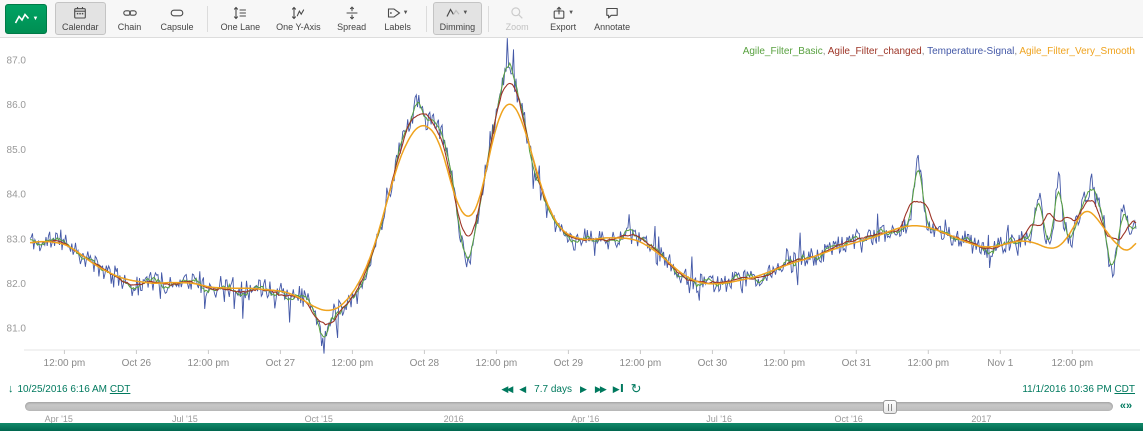 This screenshot has height=431, width=1143. I want to click on expand-range-icon: «», so click(1126, 406).